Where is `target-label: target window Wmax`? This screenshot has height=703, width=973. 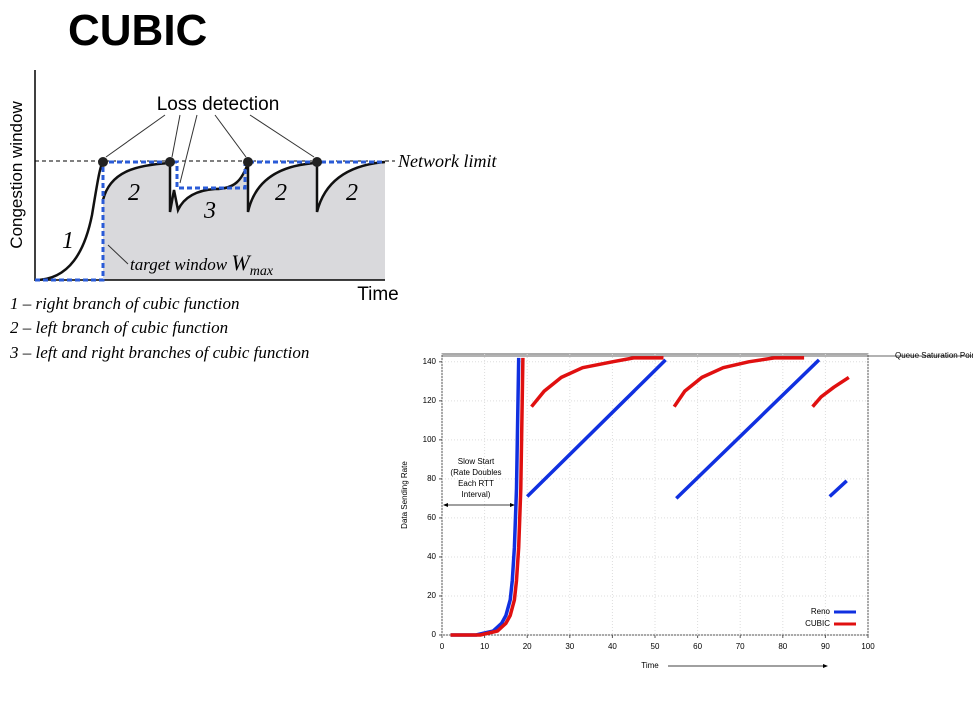 target-label: target window Wmax is located at coordinates (202, 264).